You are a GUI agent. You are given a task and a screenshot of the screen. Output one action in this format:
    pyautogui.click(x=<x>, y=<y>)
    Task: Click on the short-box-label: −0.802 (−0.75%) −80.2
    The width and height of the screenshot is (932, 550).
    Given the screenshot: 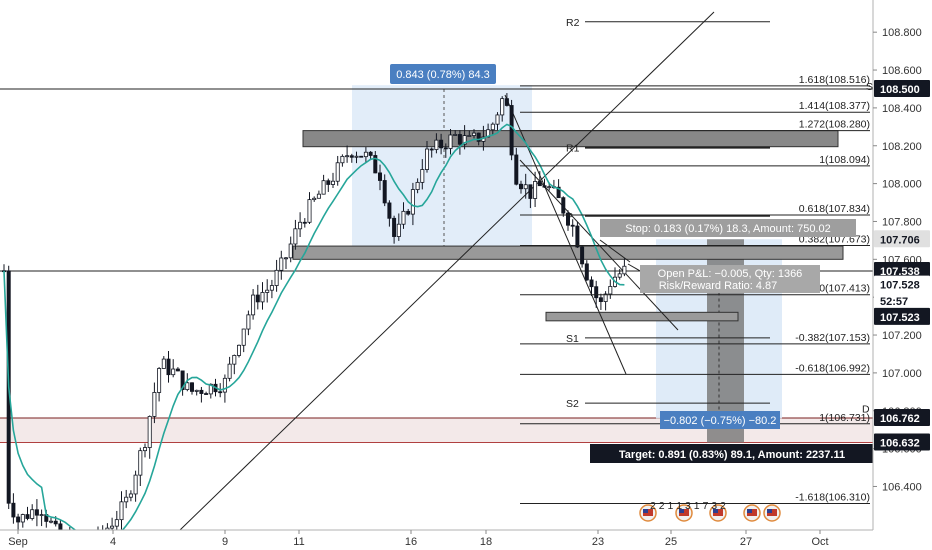 What is the action you would take?
    pyautogui.click(x=720, y=421)
    